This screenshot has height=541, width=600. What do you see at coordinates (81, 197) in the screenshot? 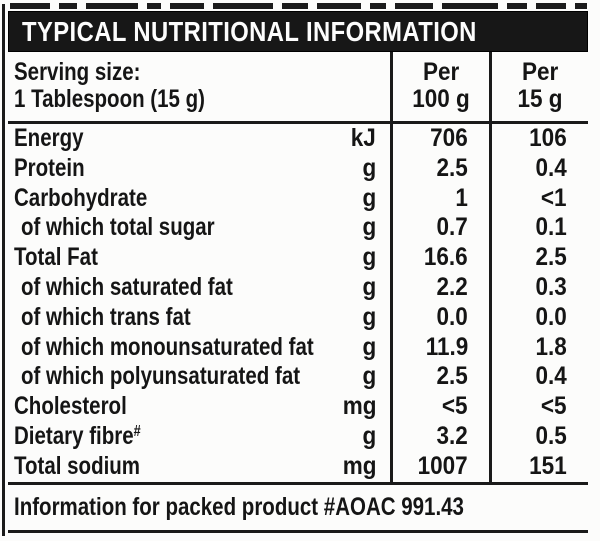
I see `nutrient-label: Carbohydrate` at bounding box center [81, 197].